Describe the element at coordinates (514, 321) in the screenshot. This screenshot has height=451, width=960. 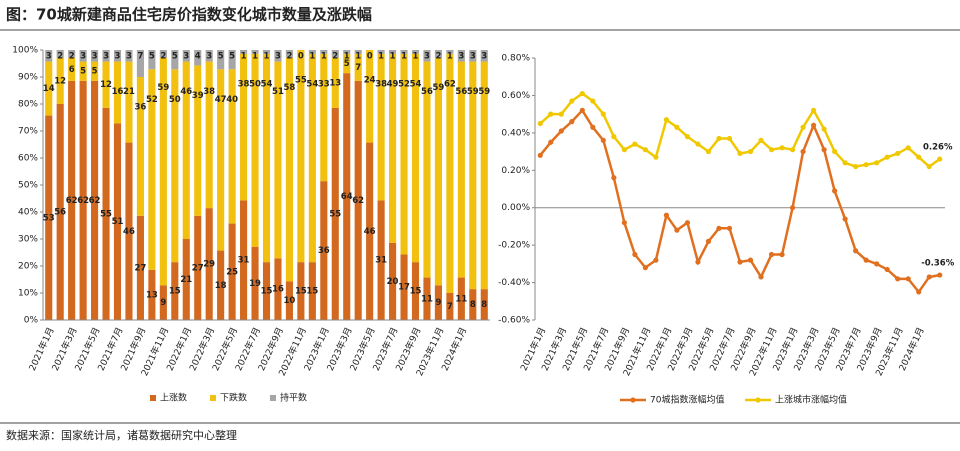
I see `y-tick-label: -0.60%` at that location.